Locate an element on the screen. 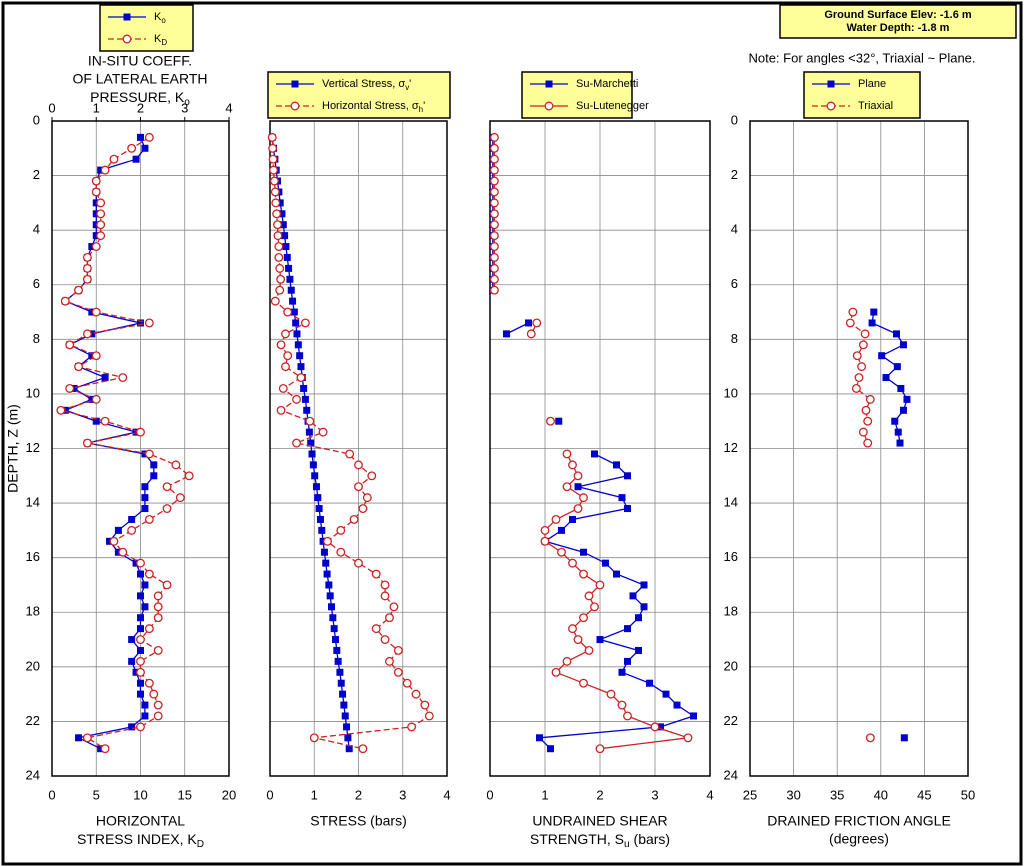 The height and width of the screenshot is (867, 1024). legend-label: Vertical Stress, σv' is located at coordinates (366, 85).